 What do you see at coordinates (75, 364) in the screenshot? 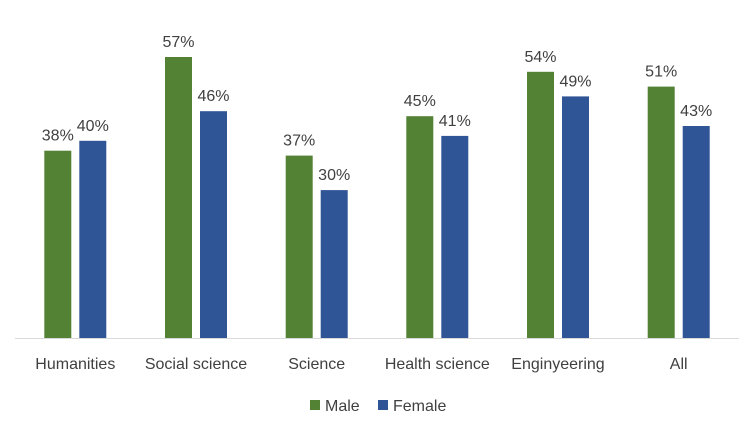
I see `x-tick-label-0: Humanities` at bounding box center [75, 364].